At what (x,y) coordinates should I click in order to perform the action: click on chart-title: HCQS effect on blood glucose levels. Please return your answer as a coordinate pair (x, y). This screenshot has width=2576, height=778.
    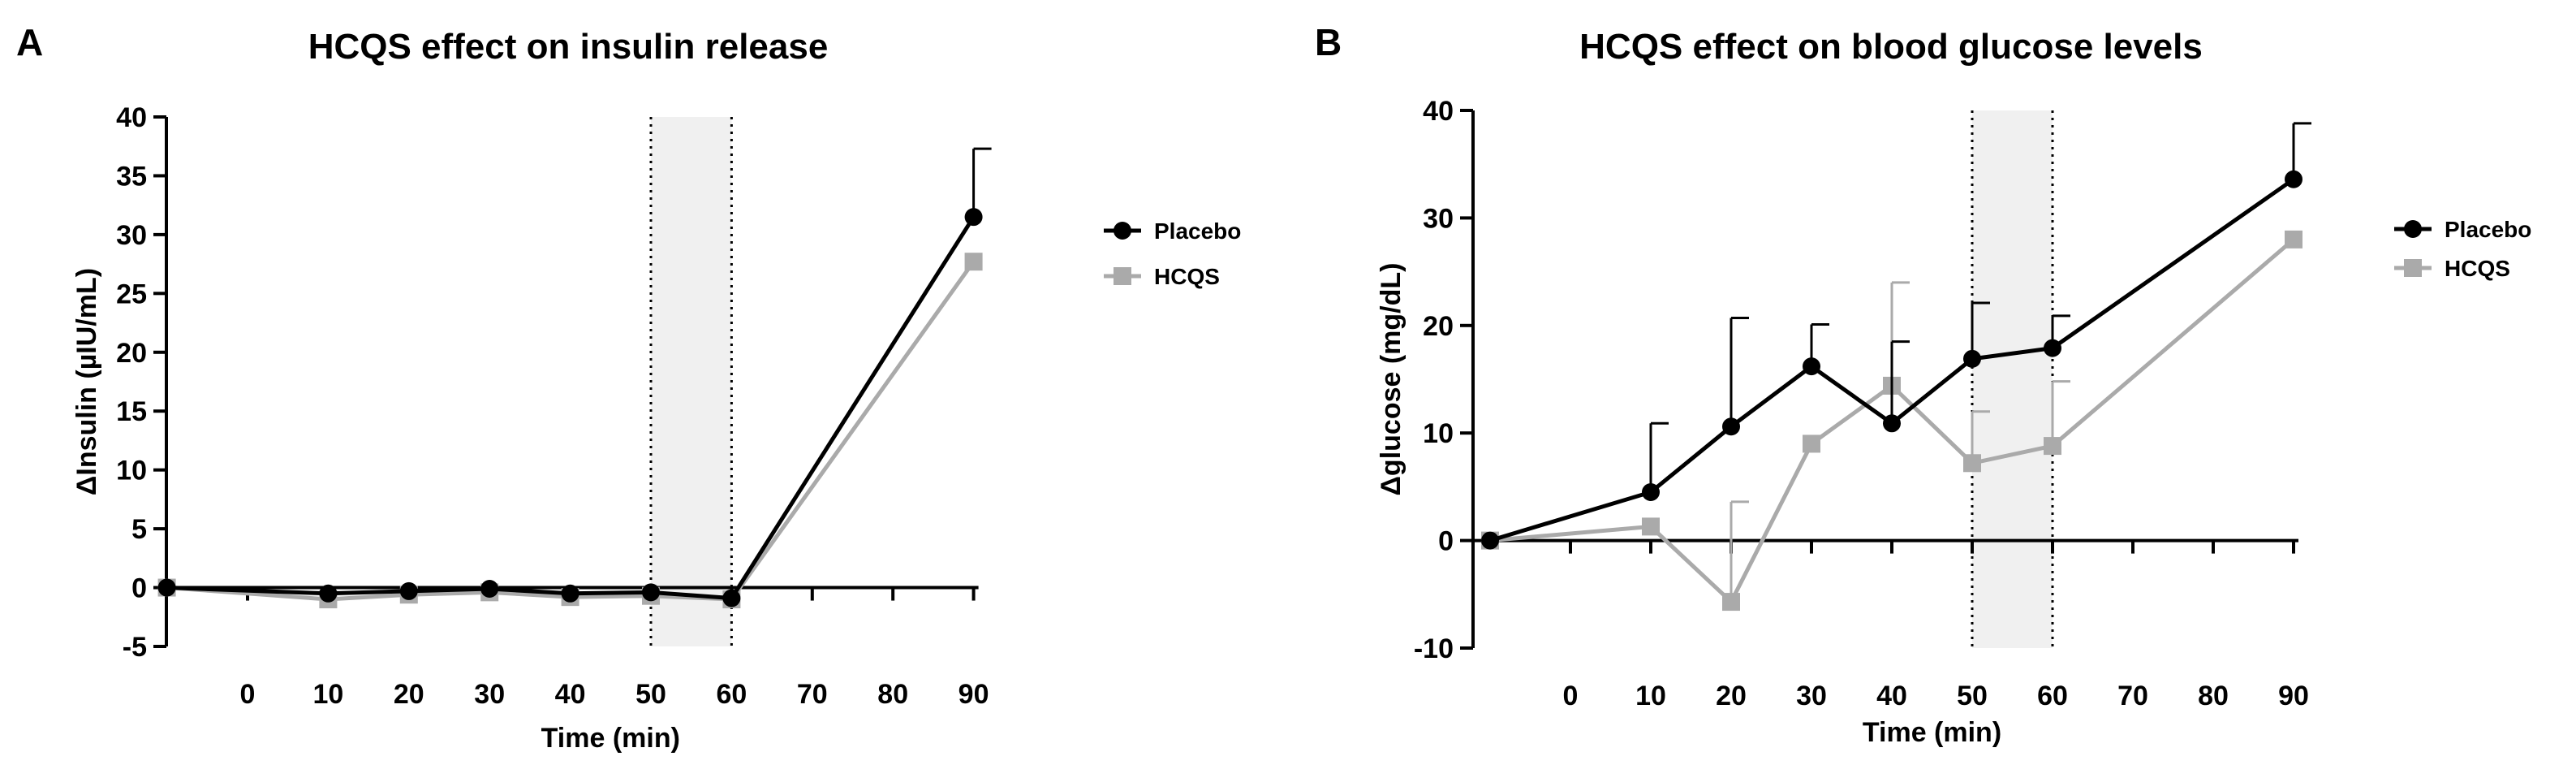
    Looking at the image, I should click on (1891, 47).